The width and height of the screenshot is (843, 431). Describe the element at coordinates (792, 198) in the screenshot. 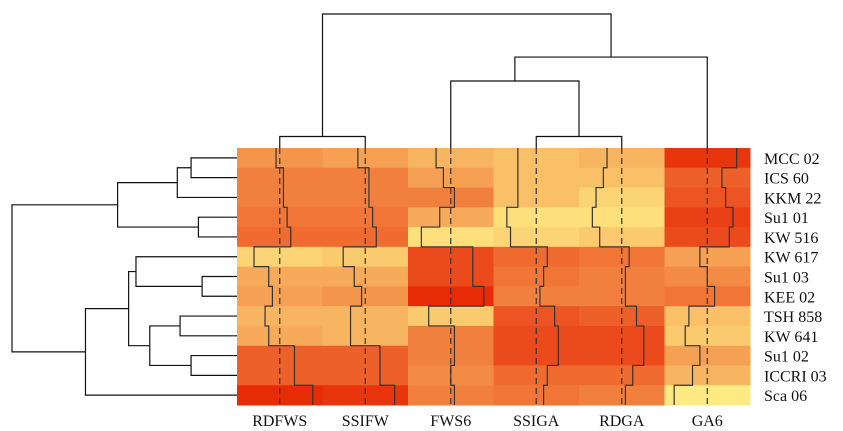

I see `row-label: KKM 22` at that location.